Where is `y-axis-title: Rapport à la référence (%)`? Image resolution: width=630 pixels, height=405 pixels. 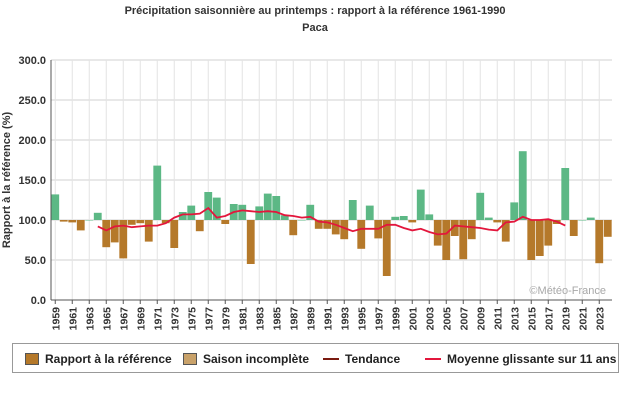 y-axis-title: Rapport à la référence (%) is located at coordinates (7, 180).